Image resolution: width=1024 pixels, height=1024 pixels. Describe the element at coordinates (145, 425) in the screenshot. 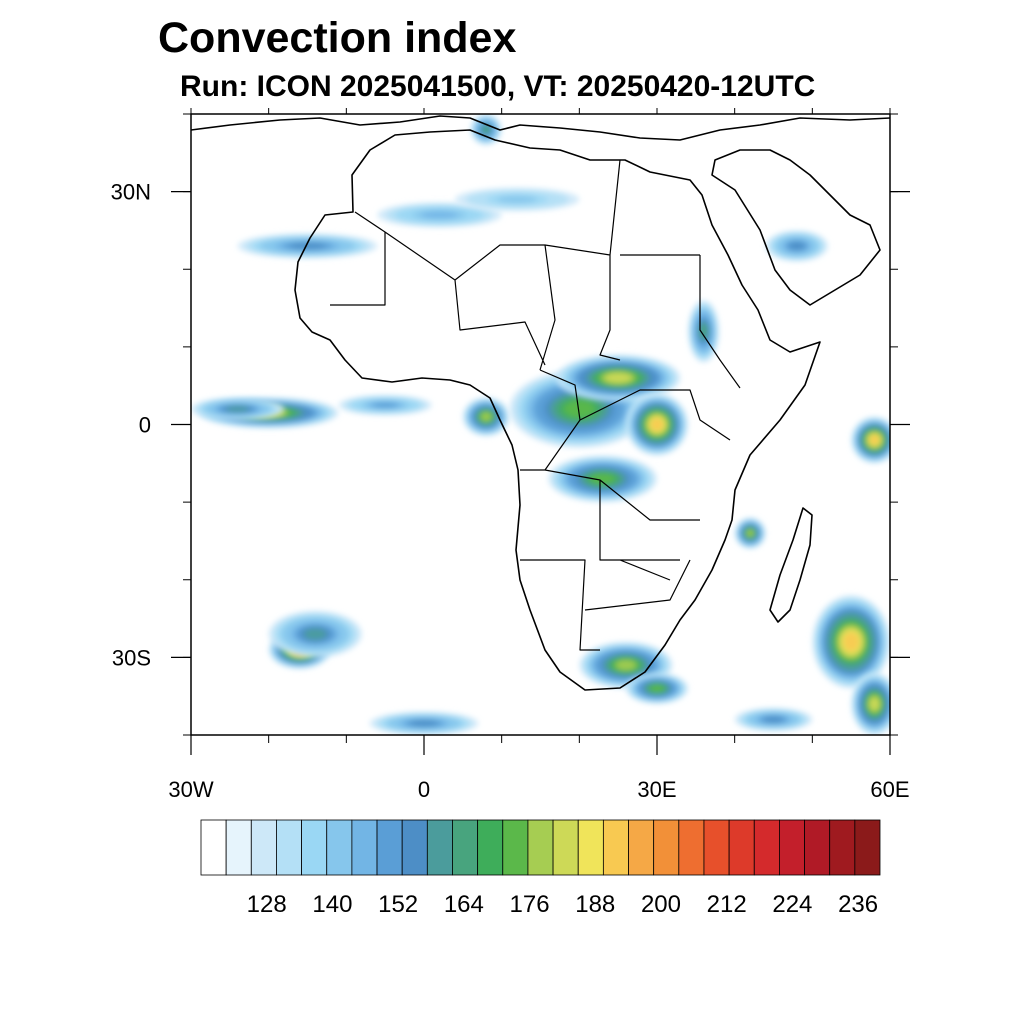

I see `lat-tick-label: 0` at that location.